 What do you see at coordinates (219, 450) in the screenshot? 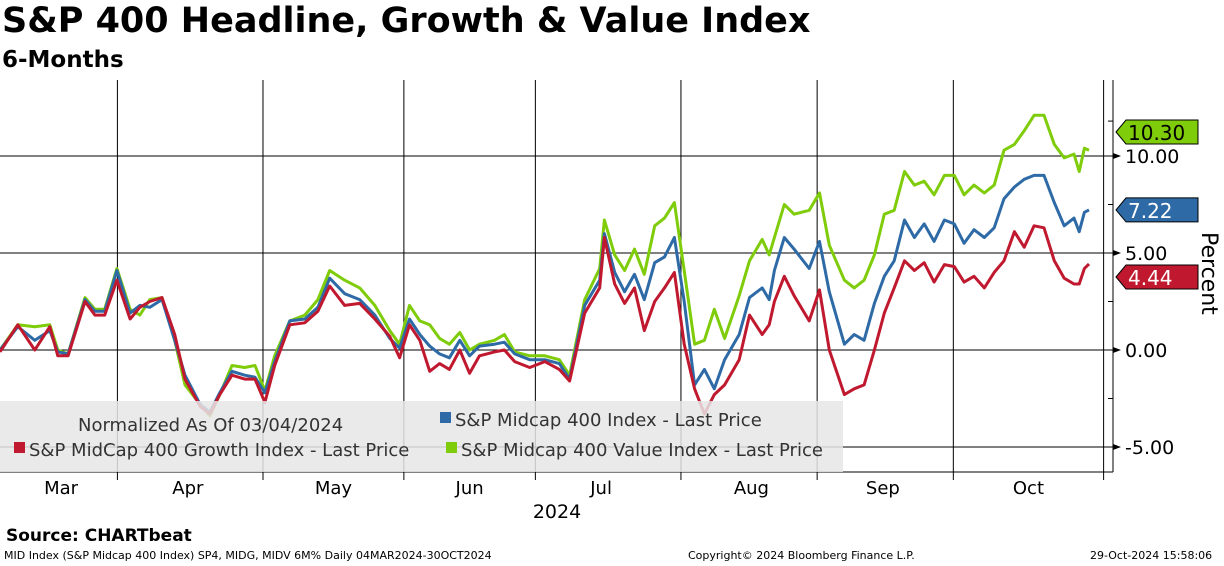
I see `legend-label: S&P MidCap 400 Growth Index - Last Price` at bounding box center [219, 450].